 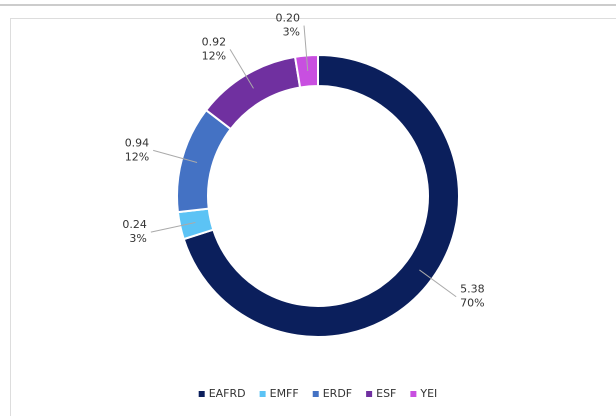 I want to click on legend-label: EAFRD, so click(x=227, y=393).